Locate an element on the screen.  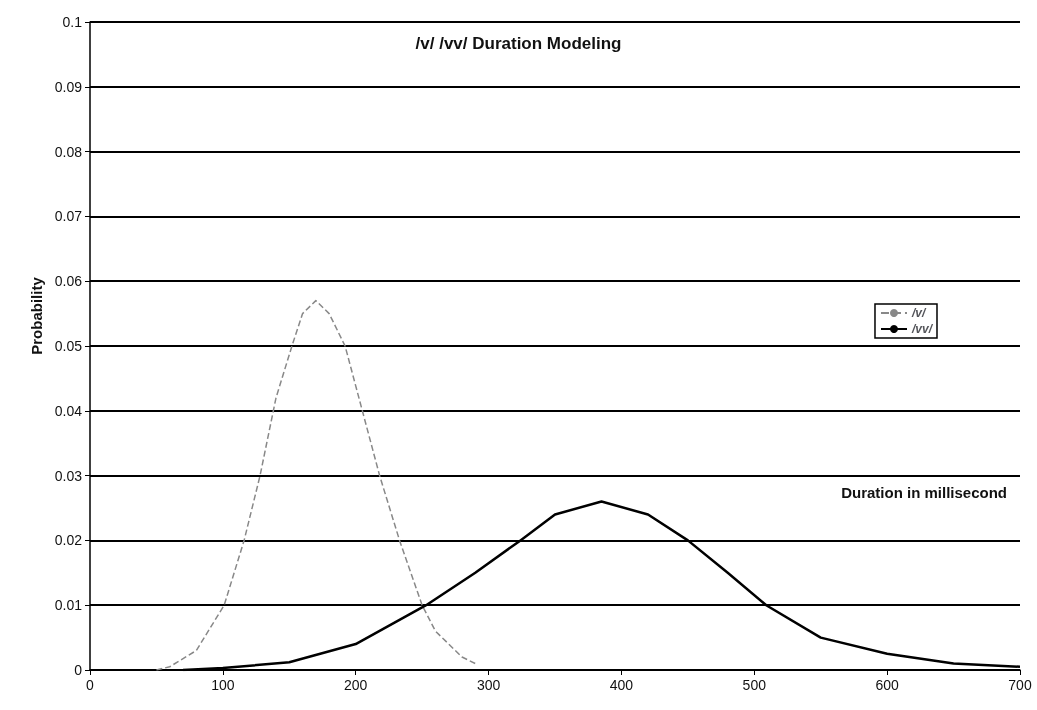
x-tick-label: 700 is located at coordinates (1020, 685).